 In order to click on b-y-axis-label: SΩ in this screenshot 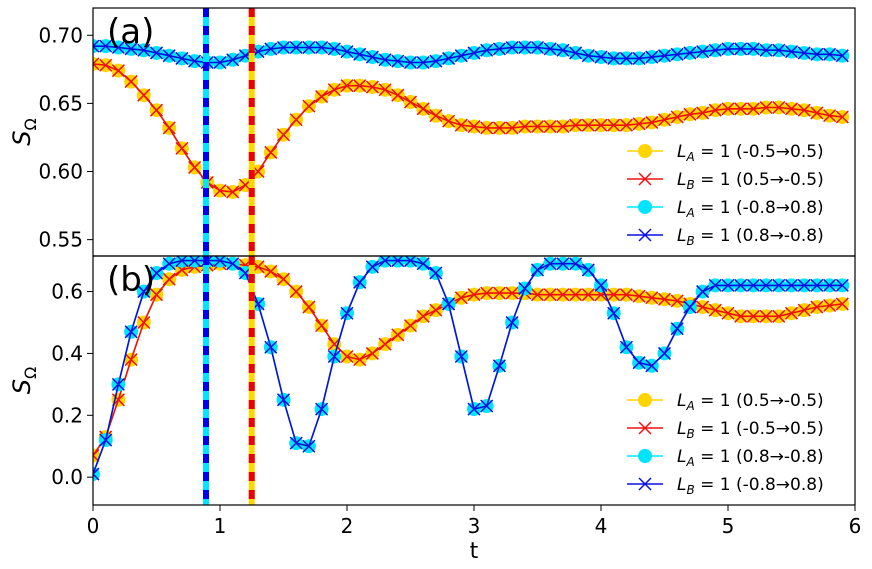, I will do `click(24, 380)`.